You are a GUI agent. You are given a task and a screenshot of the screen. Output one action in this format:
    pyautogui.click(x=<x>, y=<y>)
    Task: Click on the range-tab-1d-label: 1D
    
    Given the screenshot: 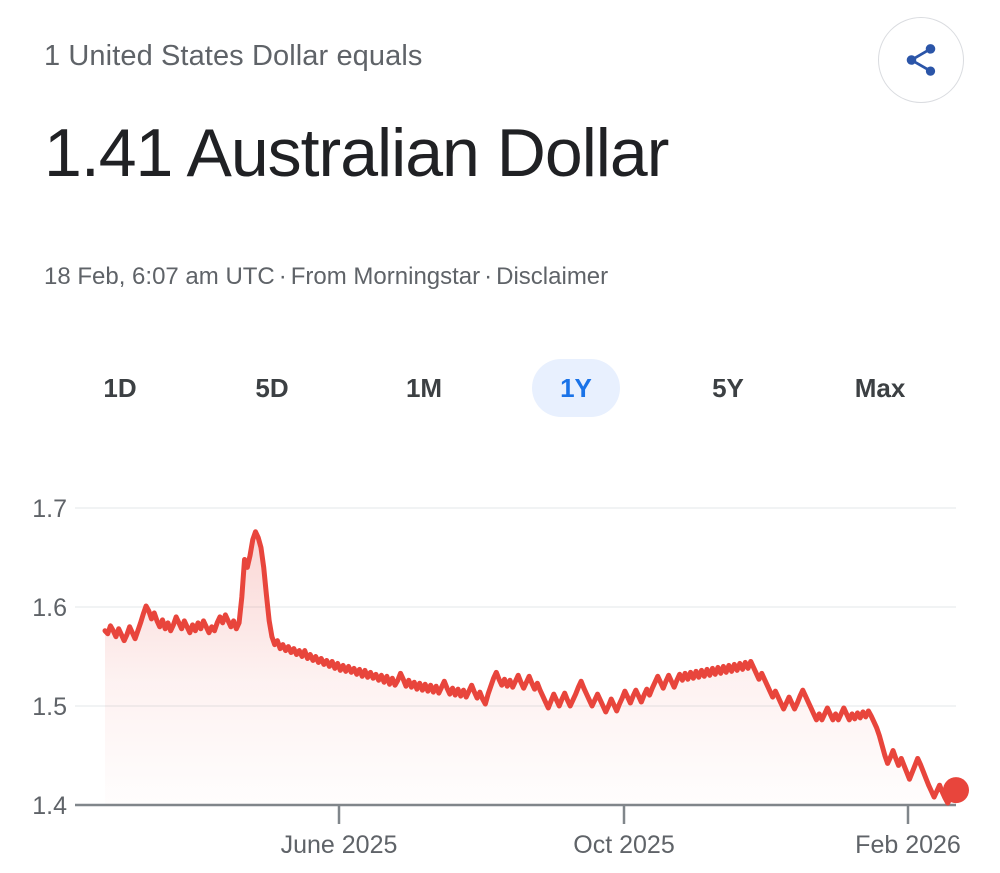 What is the action you would take?
    pyautogui.click(x=120, y=387)
    